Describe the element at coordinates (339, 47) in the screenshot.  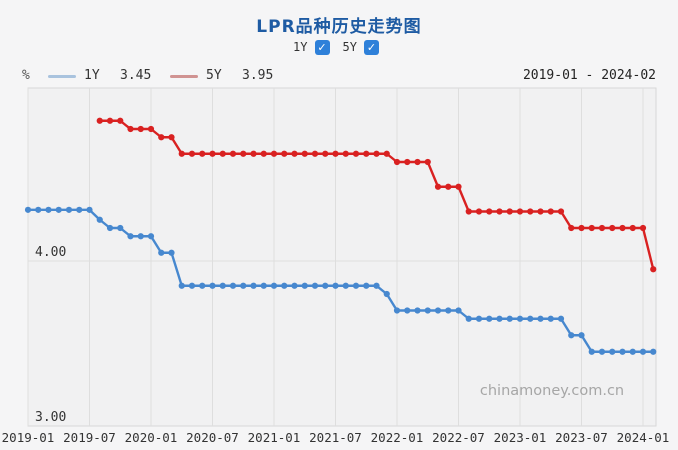
I see `series-toggles: 1Y ✓ 5Y ✓` at that location.